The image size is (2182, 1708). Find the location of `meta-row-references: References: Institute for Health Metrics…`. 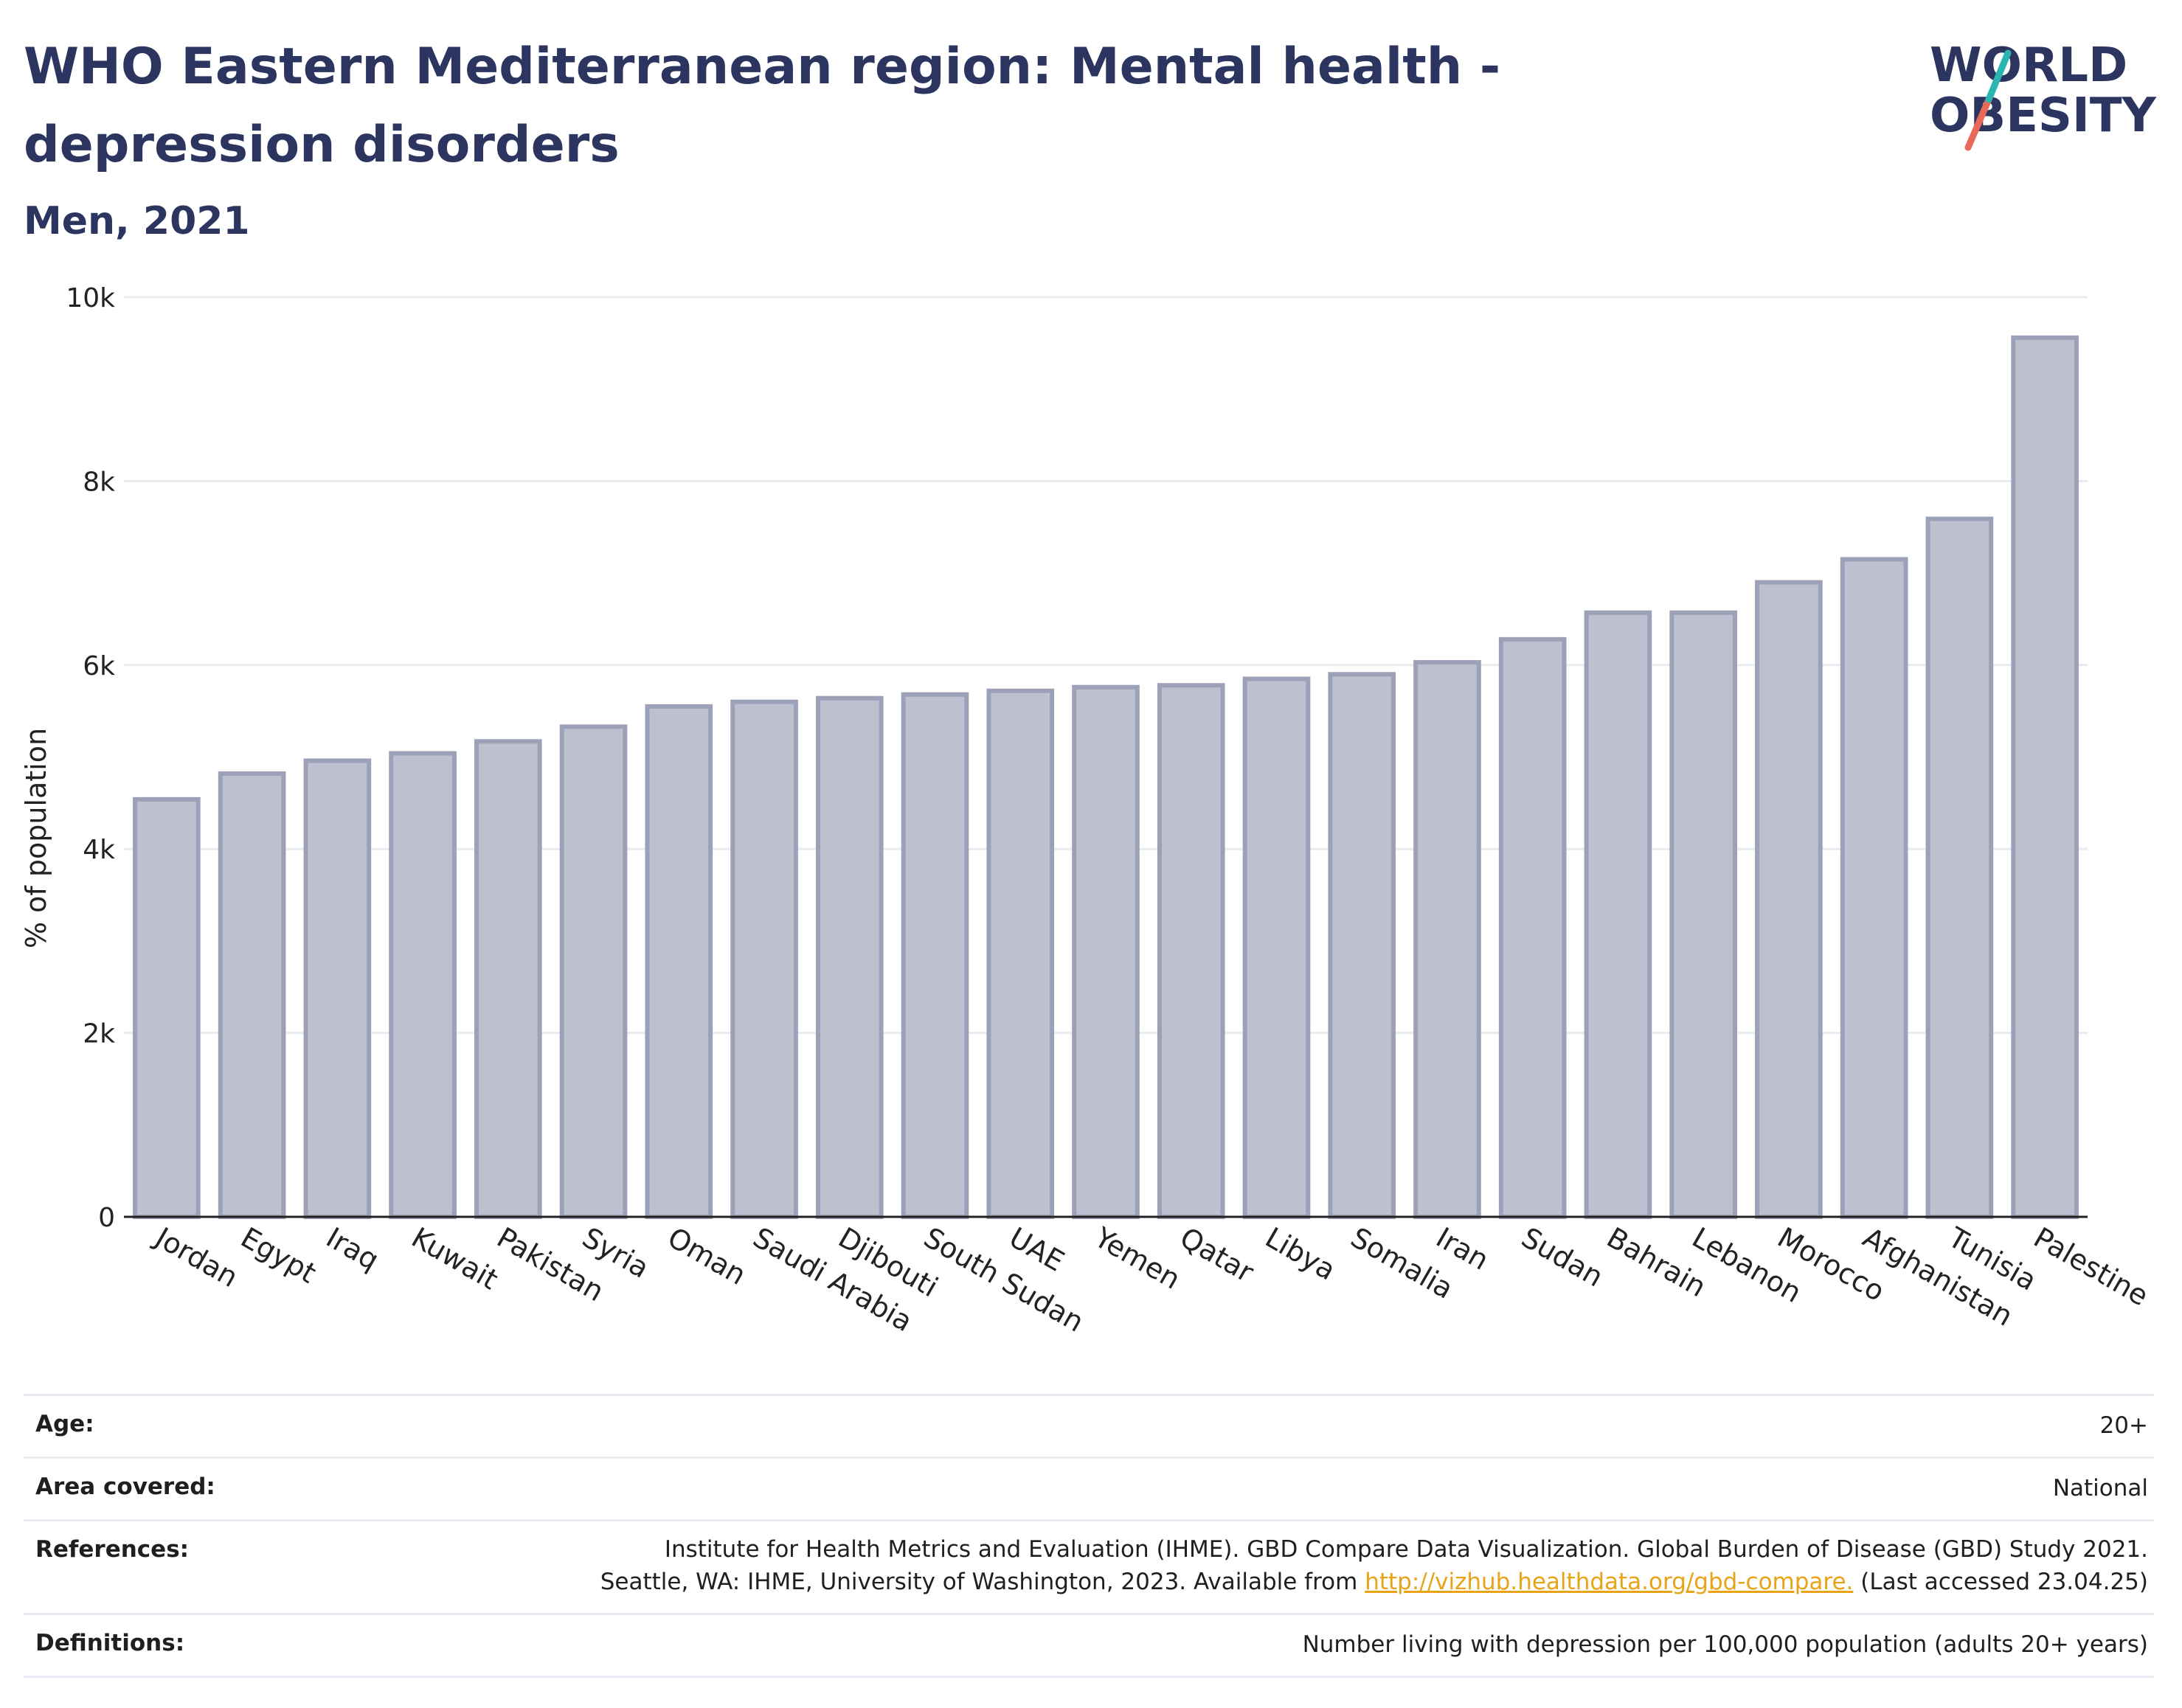

meta-row-references: References: Institute for Health Metrics… is located at coordinates (1089, 1566).